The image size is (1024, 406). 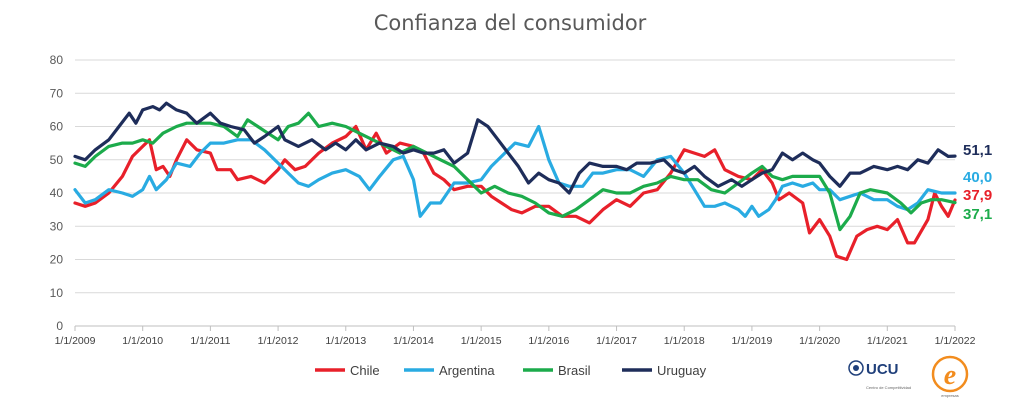 What do you see at coordinates (57, 60) in the screenshot?
I see `y-tick-label: 80` at bounding box center [57, 60].